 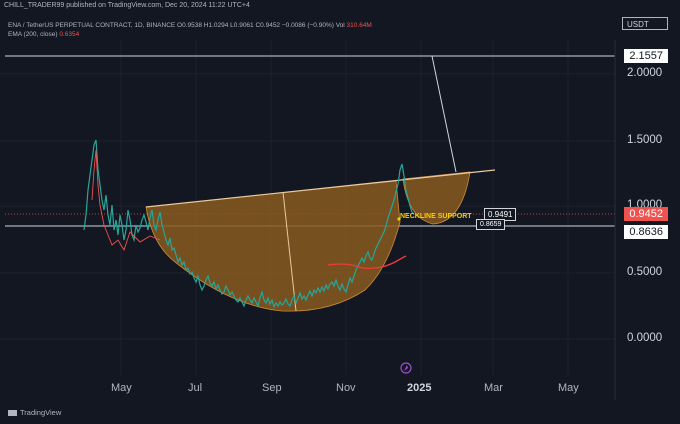 I want to click on x-label-sep: Sep, so click(x=272, y=388).